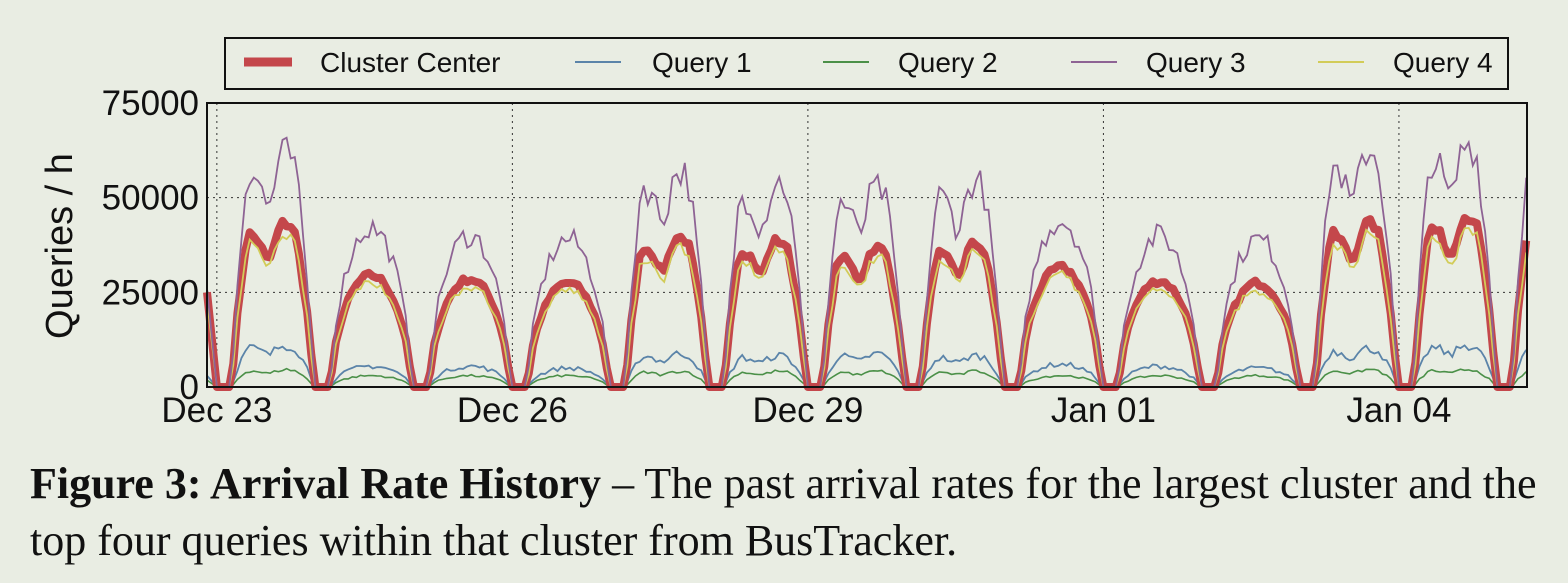 The height and width of the screenshot is (583, 1568). I want to click on x-tick-label: Jan 04, so click(1398, 410).